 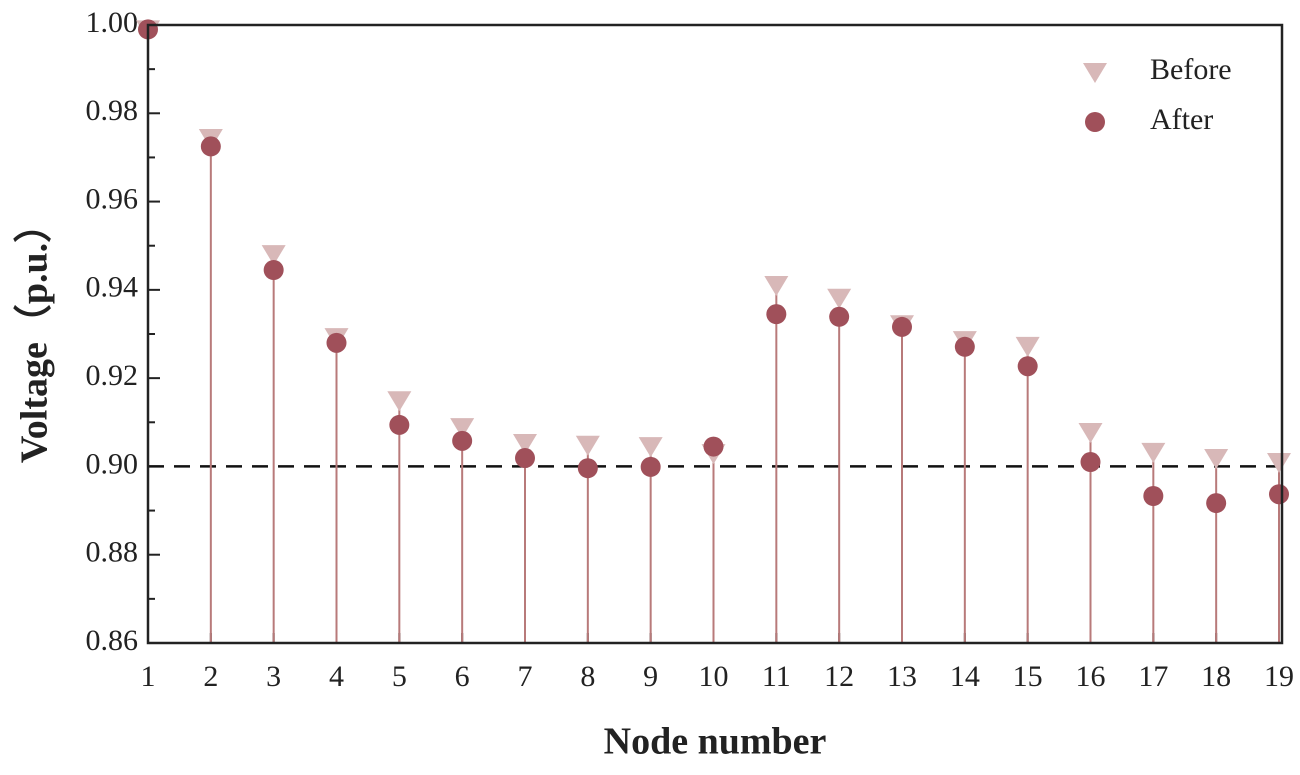 What do you see at coordinates (112, 375) in the screenshot?
I see `y-tick-label: 0.92` at bounding box center [112, 375].